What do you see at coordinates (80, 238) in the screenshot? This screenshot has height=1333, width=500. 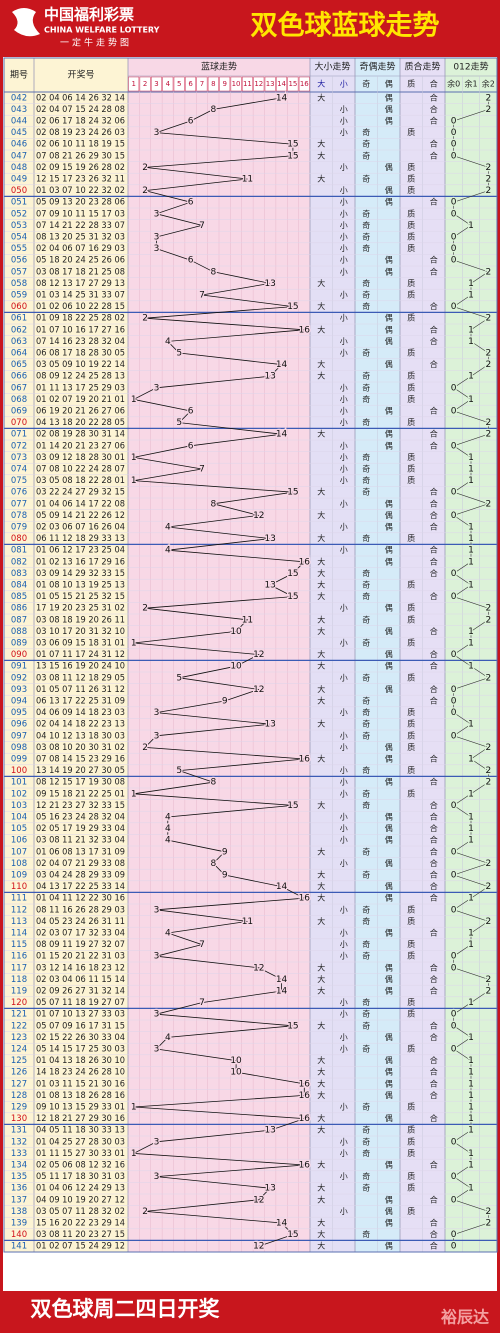 I see `draw-numbers: 08 13 20 25 31 32 03` at bounding box center [80, 238].